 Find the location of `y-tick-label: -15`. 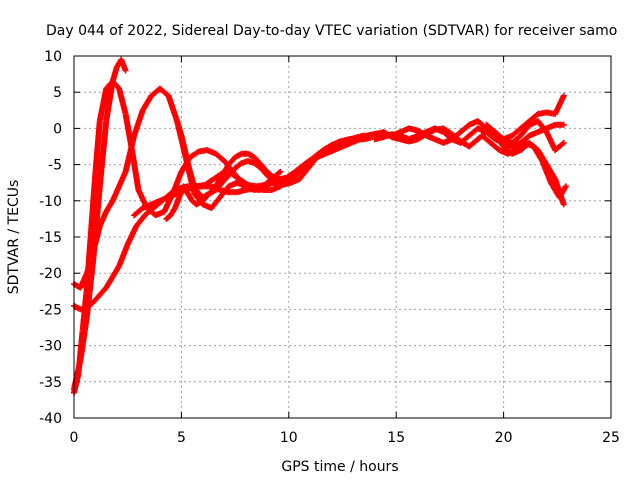

y-tick-label: -15 is located at coordinates (50, 238).